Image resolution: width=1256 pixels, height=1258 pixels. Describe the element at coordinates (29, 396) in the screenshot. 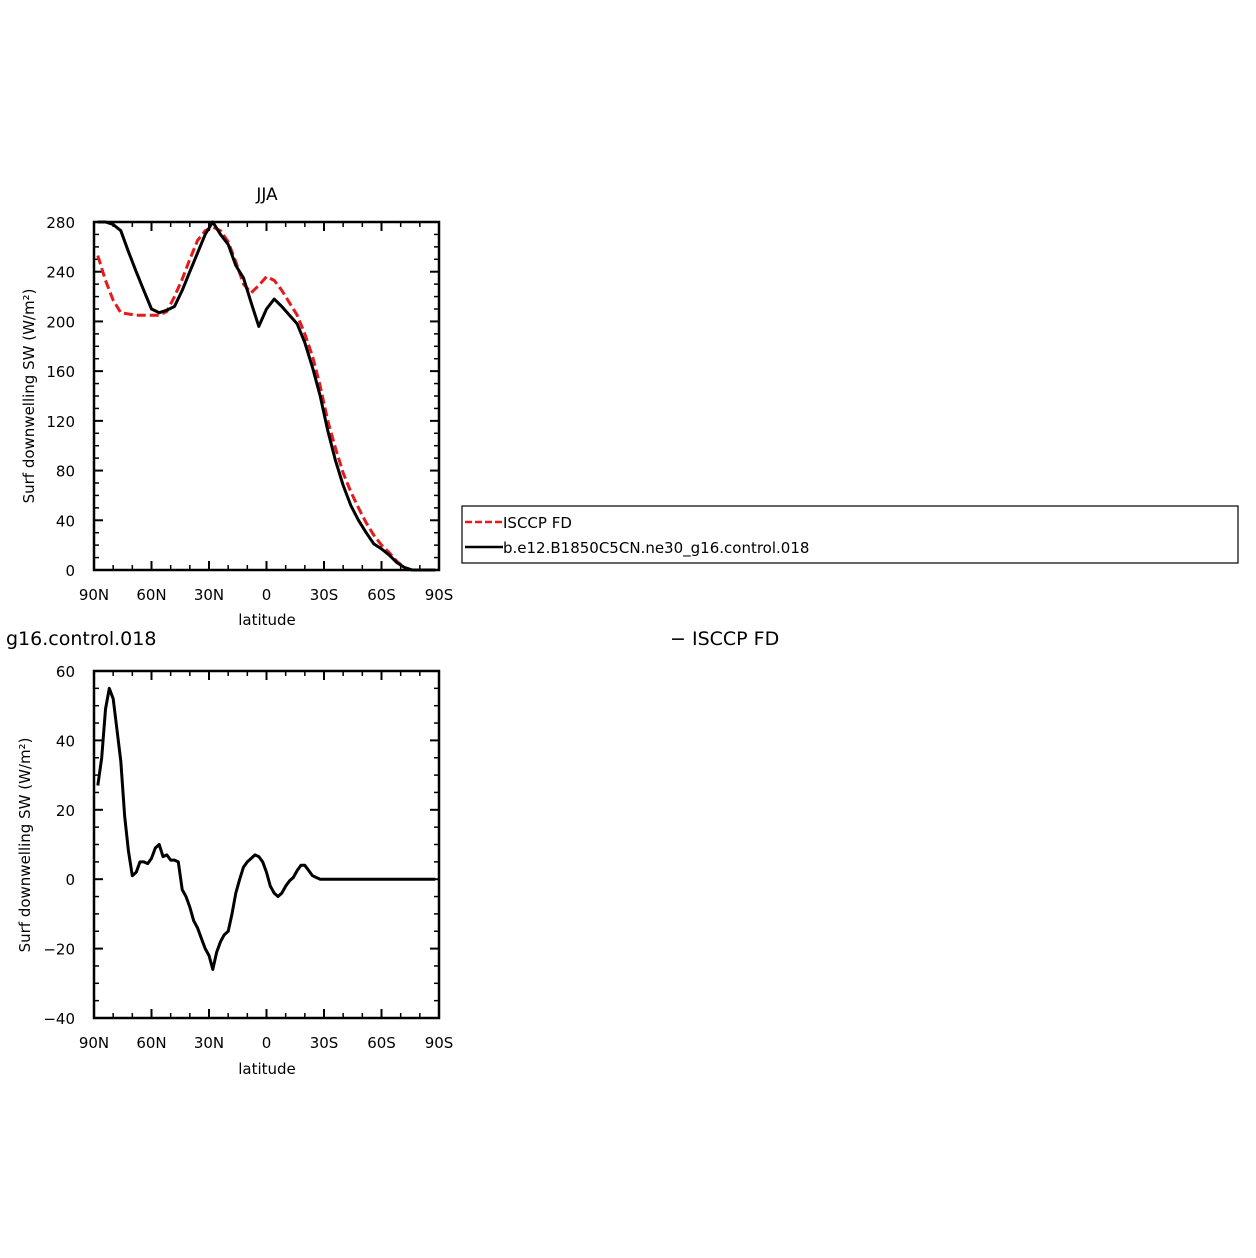

I see `top-panel-ylabel: Surf downwelling SW (W/m²)` at that location.